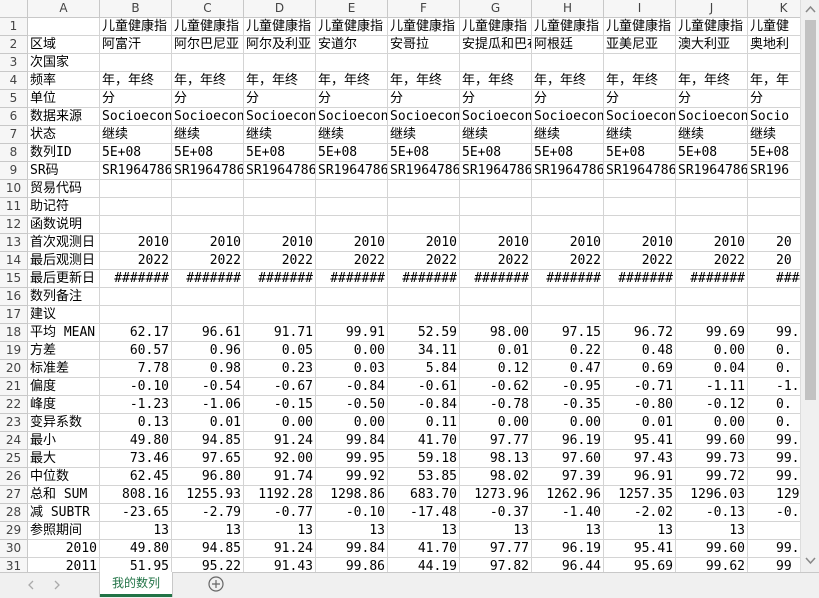  What do you see at coordinates (64, 565) in the screenshot?
I see `cell: 2011` at bounding box center [64, 565].